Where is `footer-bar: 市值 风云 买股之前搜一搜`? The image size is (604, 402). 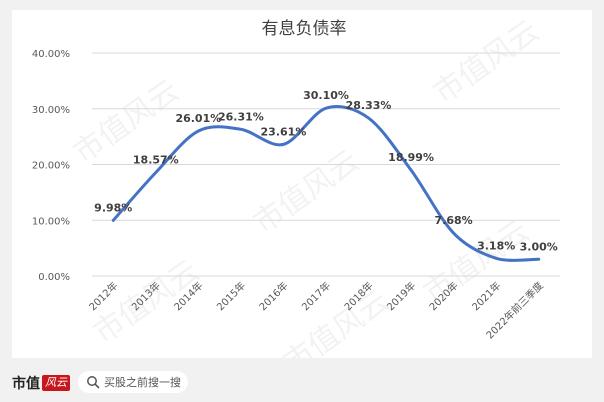
footer-bar: 市值 风云 买股之前搜一搜 is located at coordinates (302, 382).